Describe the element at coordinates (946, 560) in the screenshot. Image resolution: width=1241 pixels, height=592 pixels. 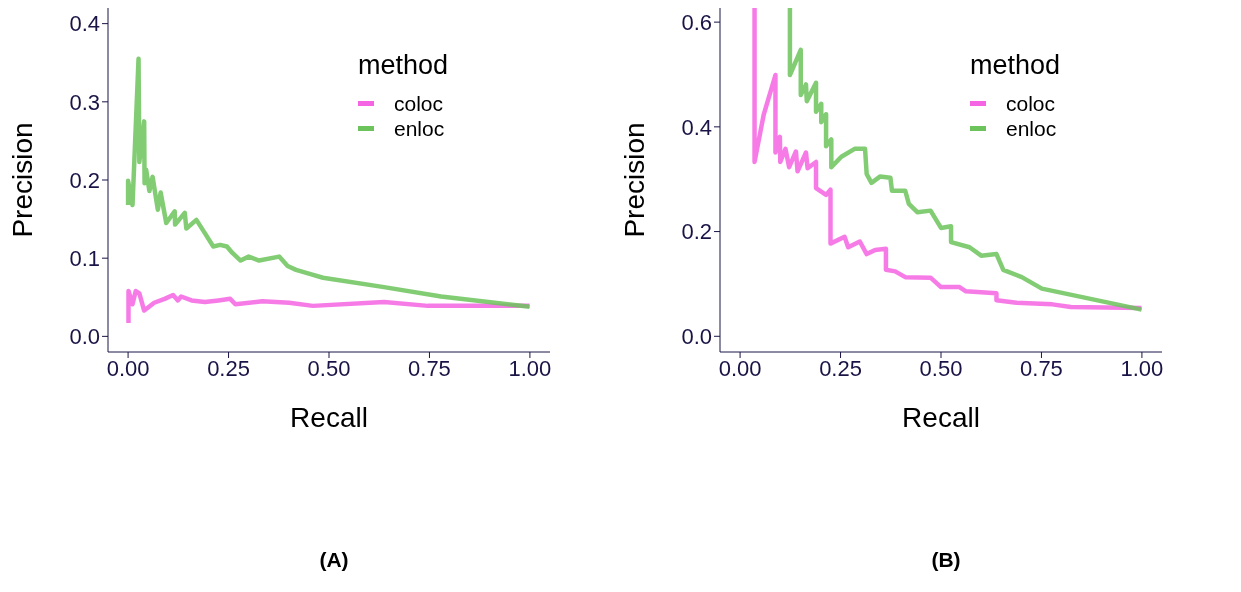
I see `text: (B)` at that location.